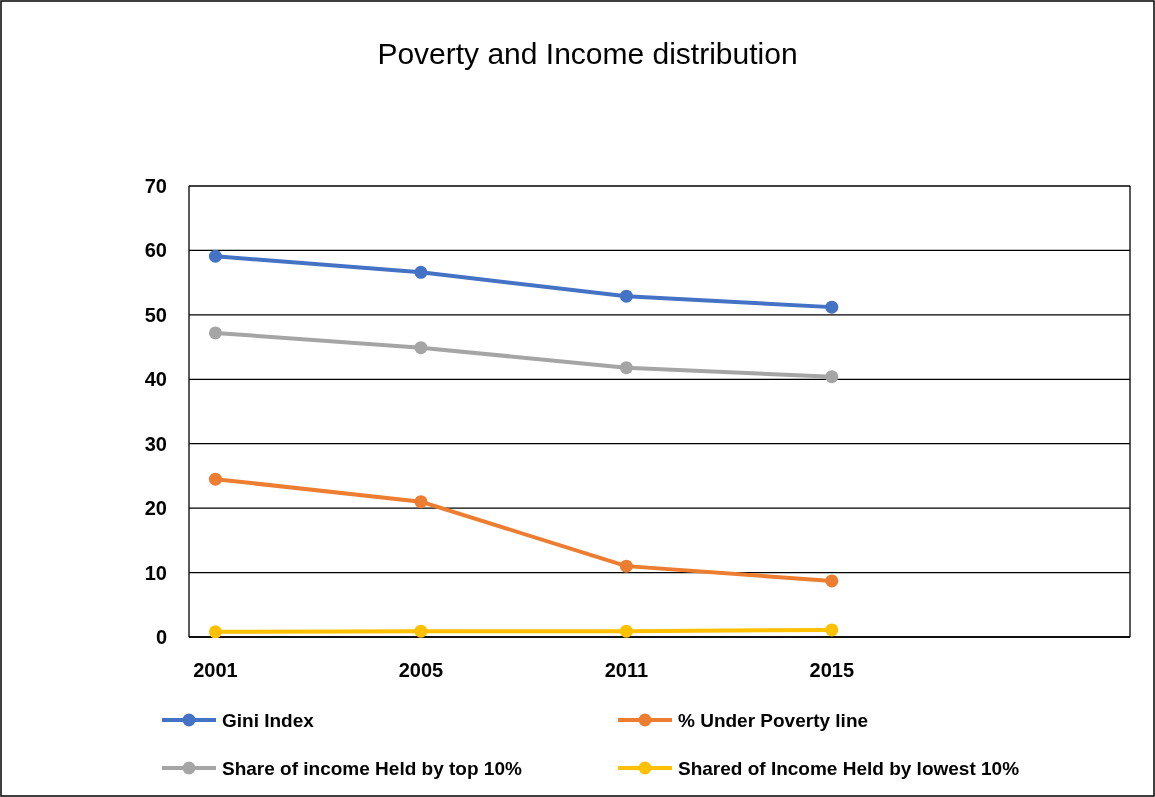 The height and width of the screenshot is (797, 1155). Describe the element at coordinates (773, 720) in the screenshot. I see `legend-label: % Under Poverty line` at that location.